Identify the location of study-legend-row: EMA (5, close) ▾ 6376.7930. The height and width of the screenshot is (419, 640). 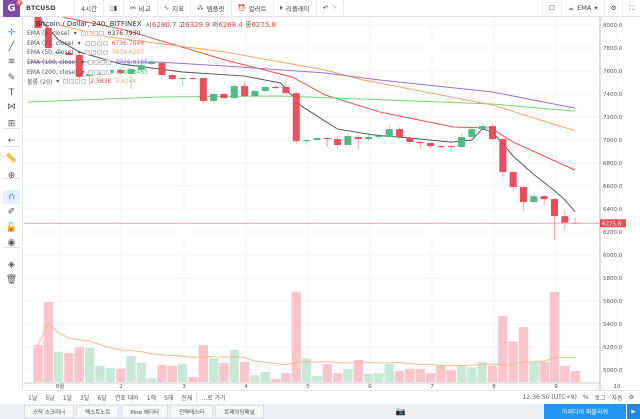
(87, 34).